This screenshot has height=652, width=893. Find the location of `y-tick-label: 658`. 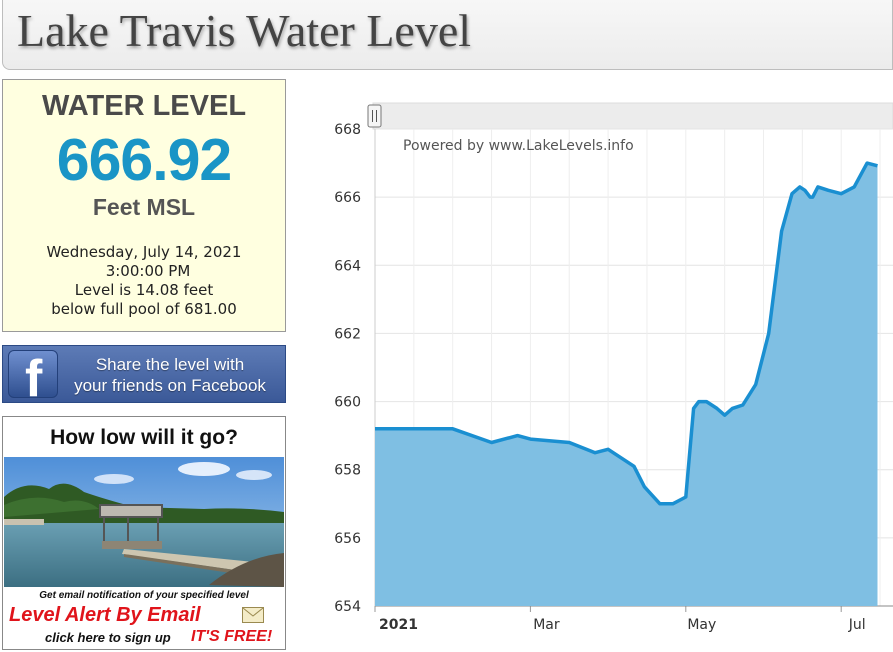

y-tick-label: 658 is located at coordinates (347, 471).